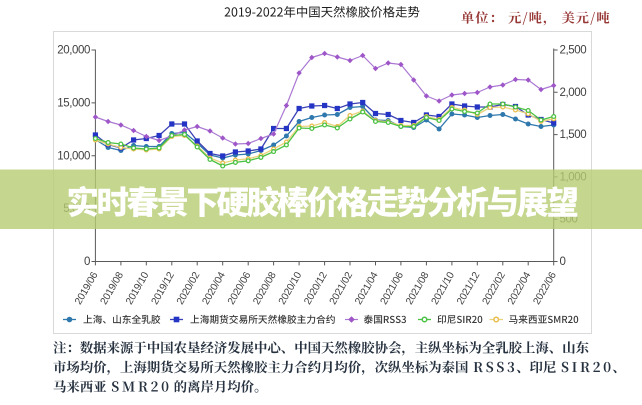 The height and width of the screenshot is (405, 642). What do you see at coordinates (73, 103) in the screenshot?
I see `svg-text: 15,000` at bounding box center [73, 103].